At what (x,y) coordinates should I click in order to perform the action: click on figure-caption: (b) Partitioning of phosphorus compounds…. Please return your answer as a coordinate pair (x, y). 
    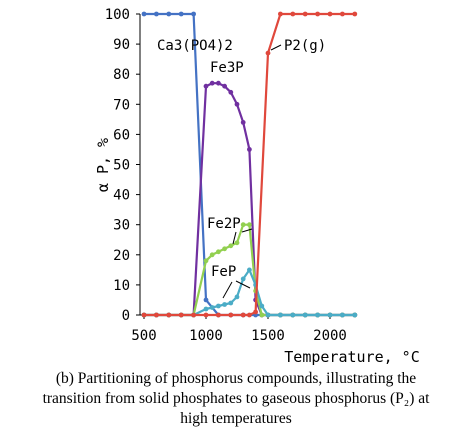
    Looking at the image, I should click on (236, 399).